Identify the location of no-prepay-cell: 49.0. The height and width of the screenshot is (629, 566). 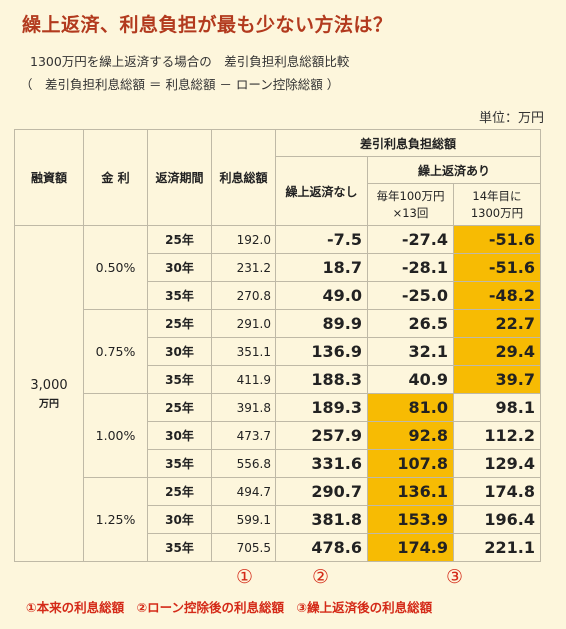
(321, 295).